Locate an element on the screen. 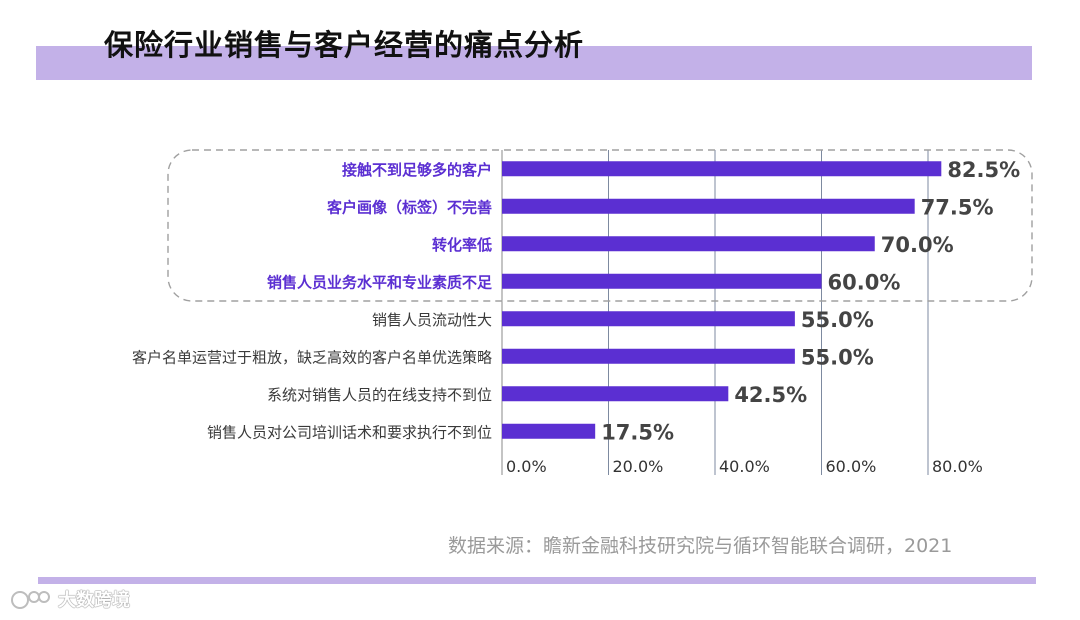 The width and height of the screenshot is (1080, 620). category-label: 客户画像（标签）不完善 is located at coordinates (409, 207).